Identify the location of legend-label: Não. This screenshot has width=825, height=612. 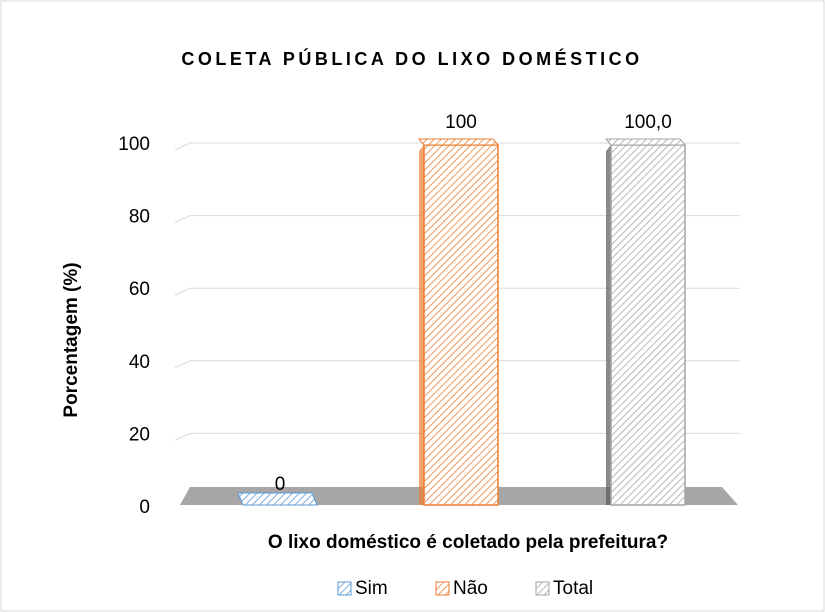
(470, 588).